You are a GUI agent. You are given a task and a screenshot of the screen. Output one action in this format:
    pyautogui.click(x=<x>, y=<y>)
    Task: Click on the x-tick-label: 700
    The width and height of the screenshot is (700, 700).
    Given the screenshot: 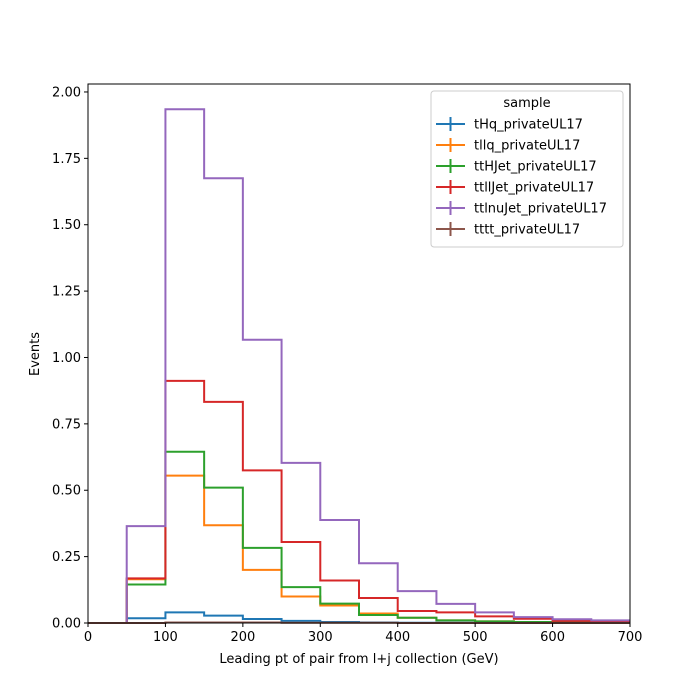 What is the action you would take?
    pyautogui.click(x=630, y=637)
    